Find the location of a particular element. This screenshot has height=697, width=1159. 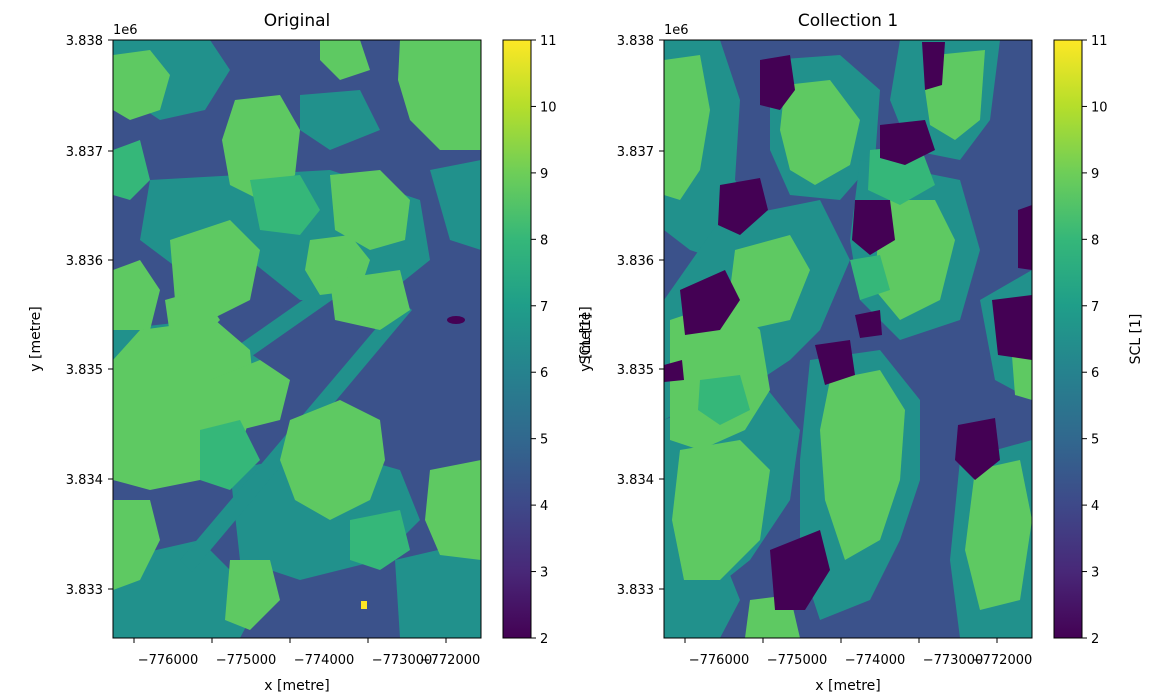

y-ticks-original: 3.838 3.837 3.836 3.835 3.834 3.833 is located at coordinates (89, 316).